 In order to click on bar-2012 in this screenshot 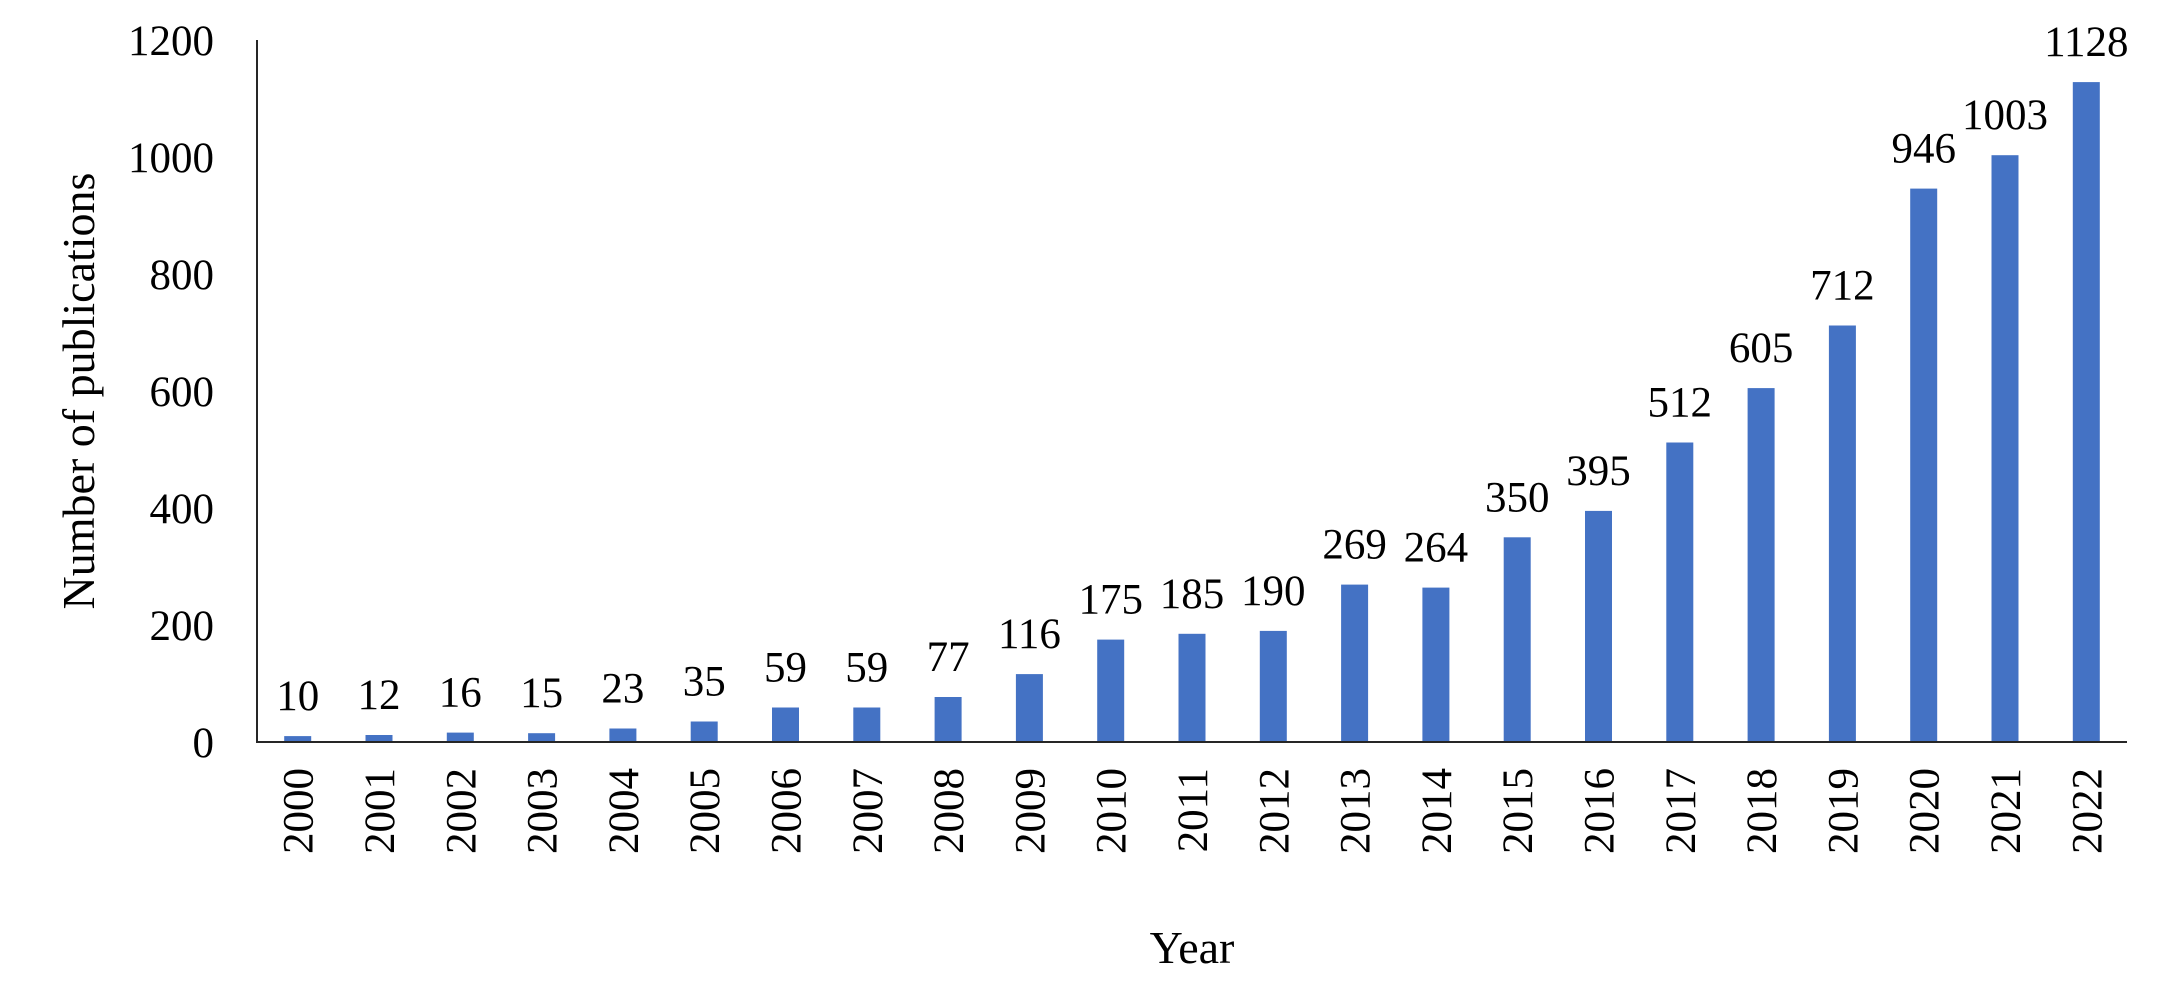, I will do `click(1273, 686)`.